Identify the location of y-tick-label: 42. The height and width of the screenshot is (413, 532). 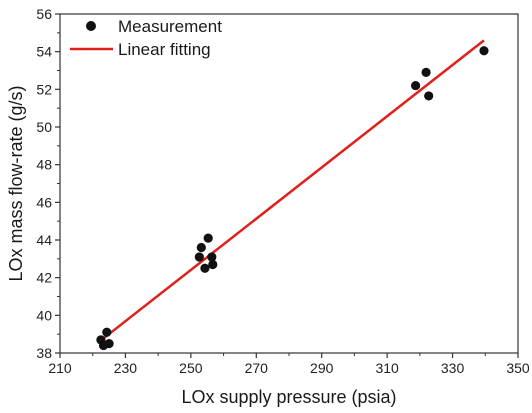
(44, 278).